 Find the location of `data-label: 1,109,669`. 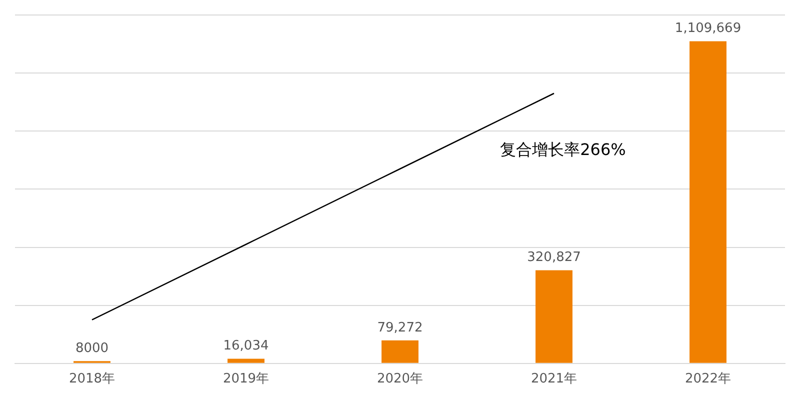

data-label: 1,109,669 is located at coordinates (708, 28).